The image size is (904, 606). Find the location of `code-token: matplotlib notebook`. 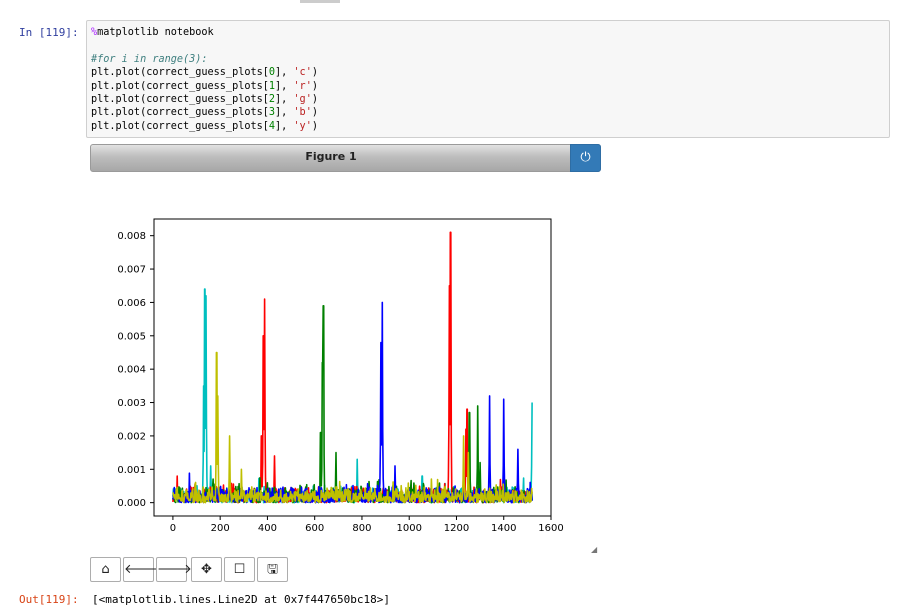

code-token: matplotlib notebook is located at coordinates (155, 32).